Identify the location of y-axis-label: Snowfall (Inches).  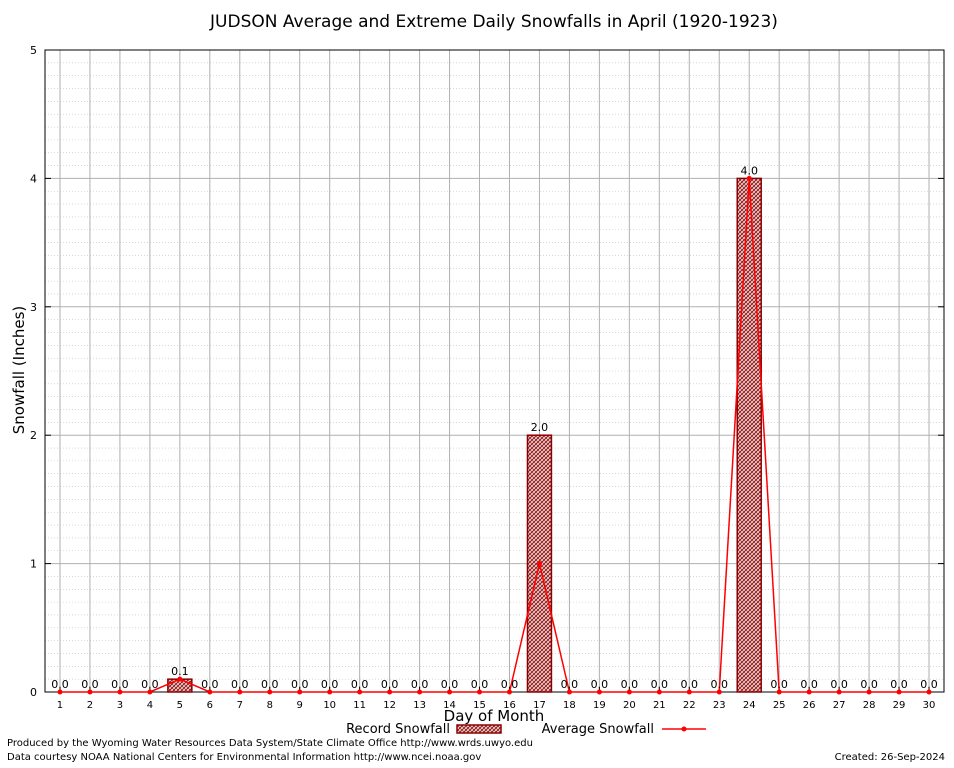
(19, 370).